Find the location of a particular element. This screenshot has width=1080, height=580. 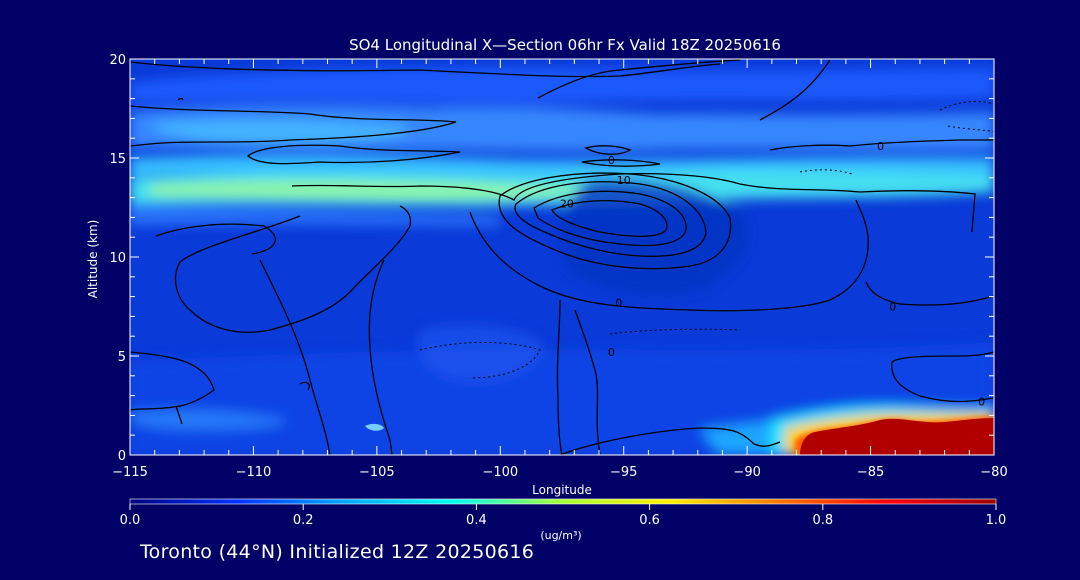

x-tick-label: −85 is located at coordinates (870, 472).